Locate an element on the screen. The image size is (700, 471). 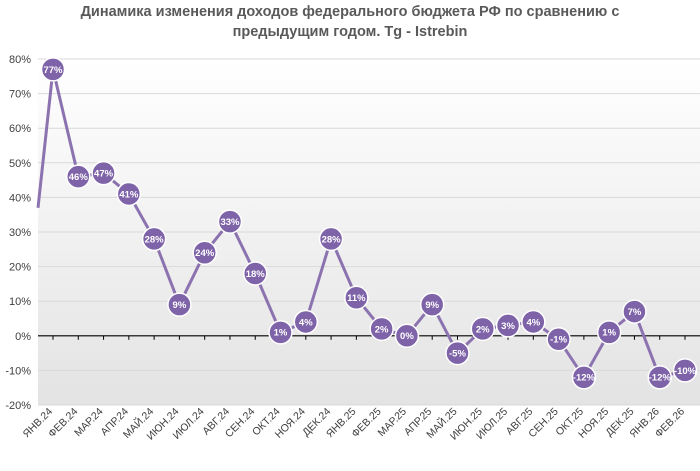
data-label: 7% is located at coordinates (635, 312).